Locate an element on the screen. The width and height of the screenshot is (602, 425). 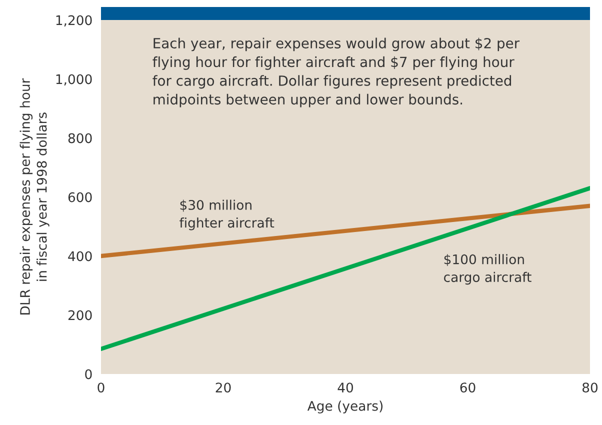
y-tick-label: 200 is located at coordinates (80, 315).